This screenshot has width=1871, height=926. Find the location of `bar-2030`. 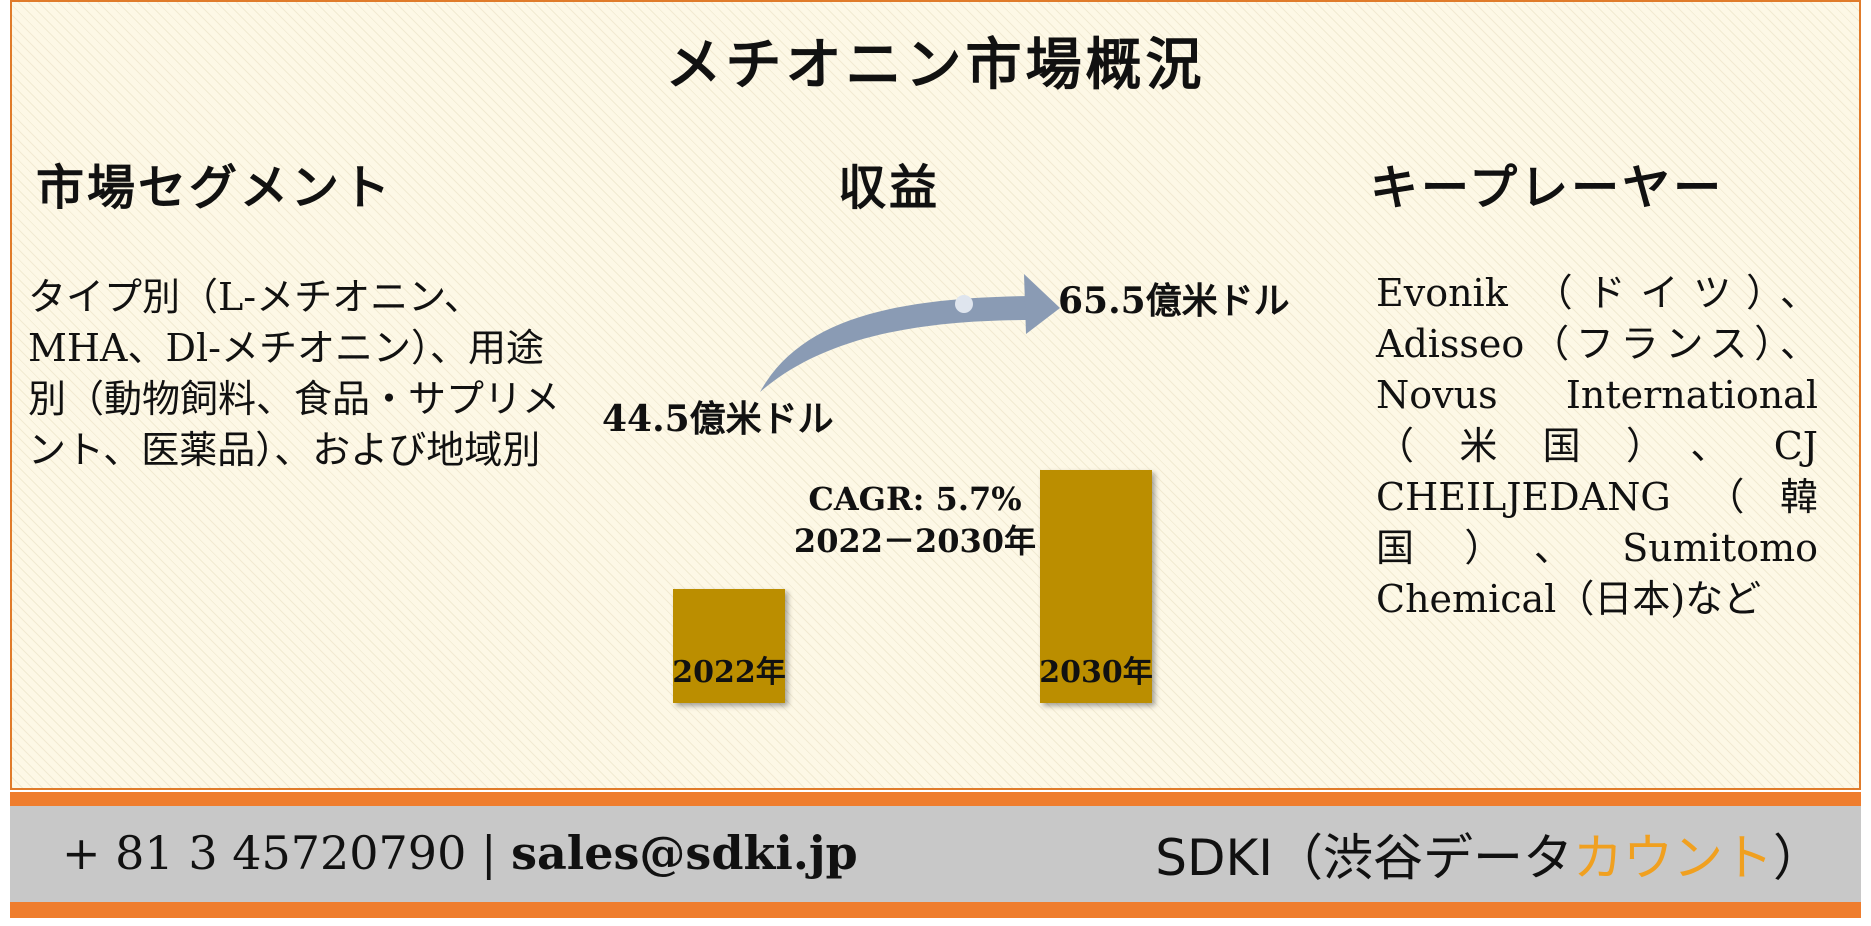

bar-2030 is located at coordinates (1096, 586).